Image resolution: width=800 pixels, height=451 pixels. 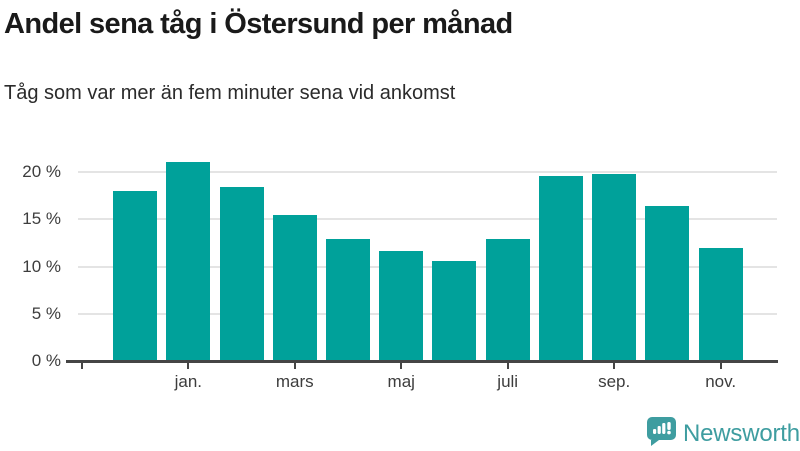 What do you see at coordinates (401, 306) in the screenshot?
I see `bar-maj` at bounding box center [401, 306].